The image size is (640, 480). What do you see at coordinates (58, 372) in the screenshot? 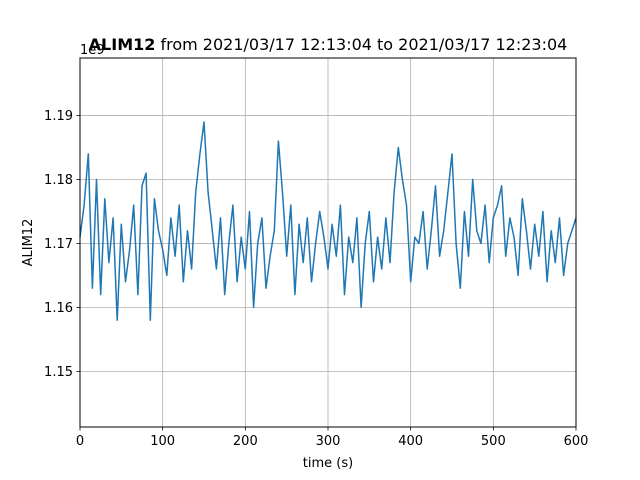
I see `y-tick-label: 1.15` at bounding box center [58, 372].